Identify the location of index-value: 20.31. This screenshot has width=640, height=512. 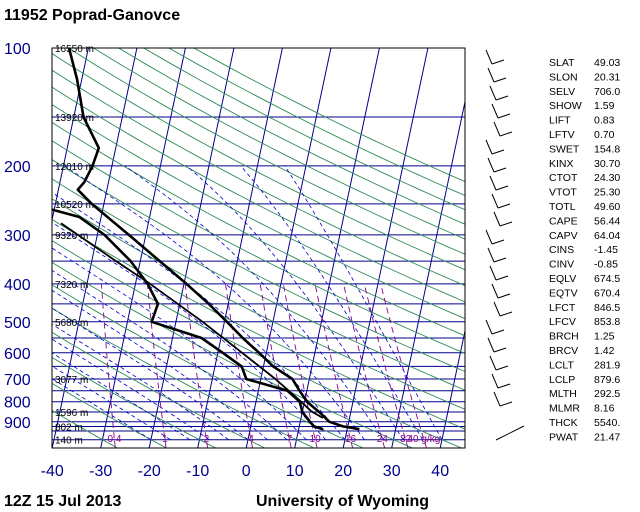
(607, 77).